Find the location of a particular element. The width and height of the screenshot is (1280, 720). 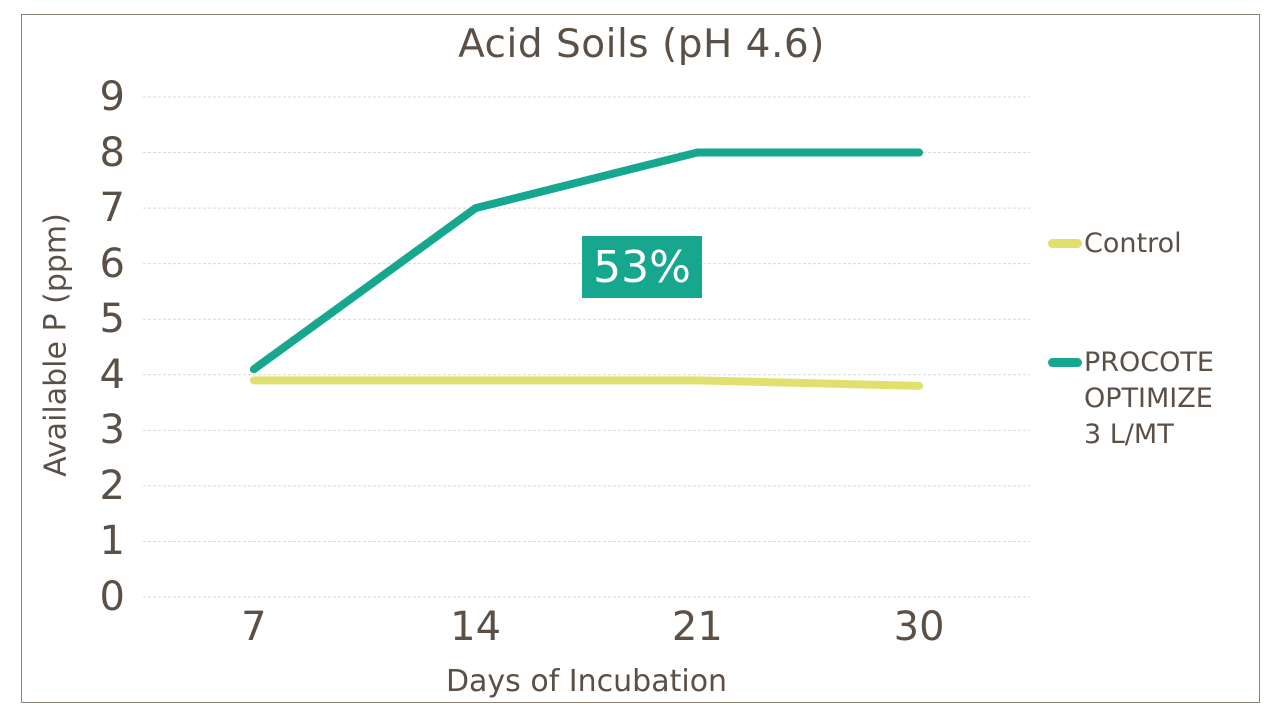

x-axis-title: Days of Incubation is located at coordinates (586, 681).